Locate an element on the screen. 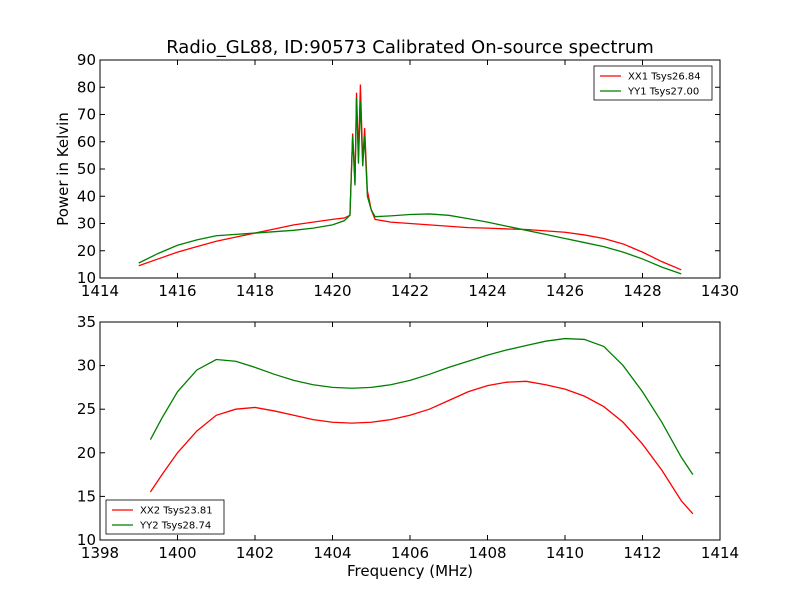  x-tick-label: 1402 is located at coordinates (255, 553).